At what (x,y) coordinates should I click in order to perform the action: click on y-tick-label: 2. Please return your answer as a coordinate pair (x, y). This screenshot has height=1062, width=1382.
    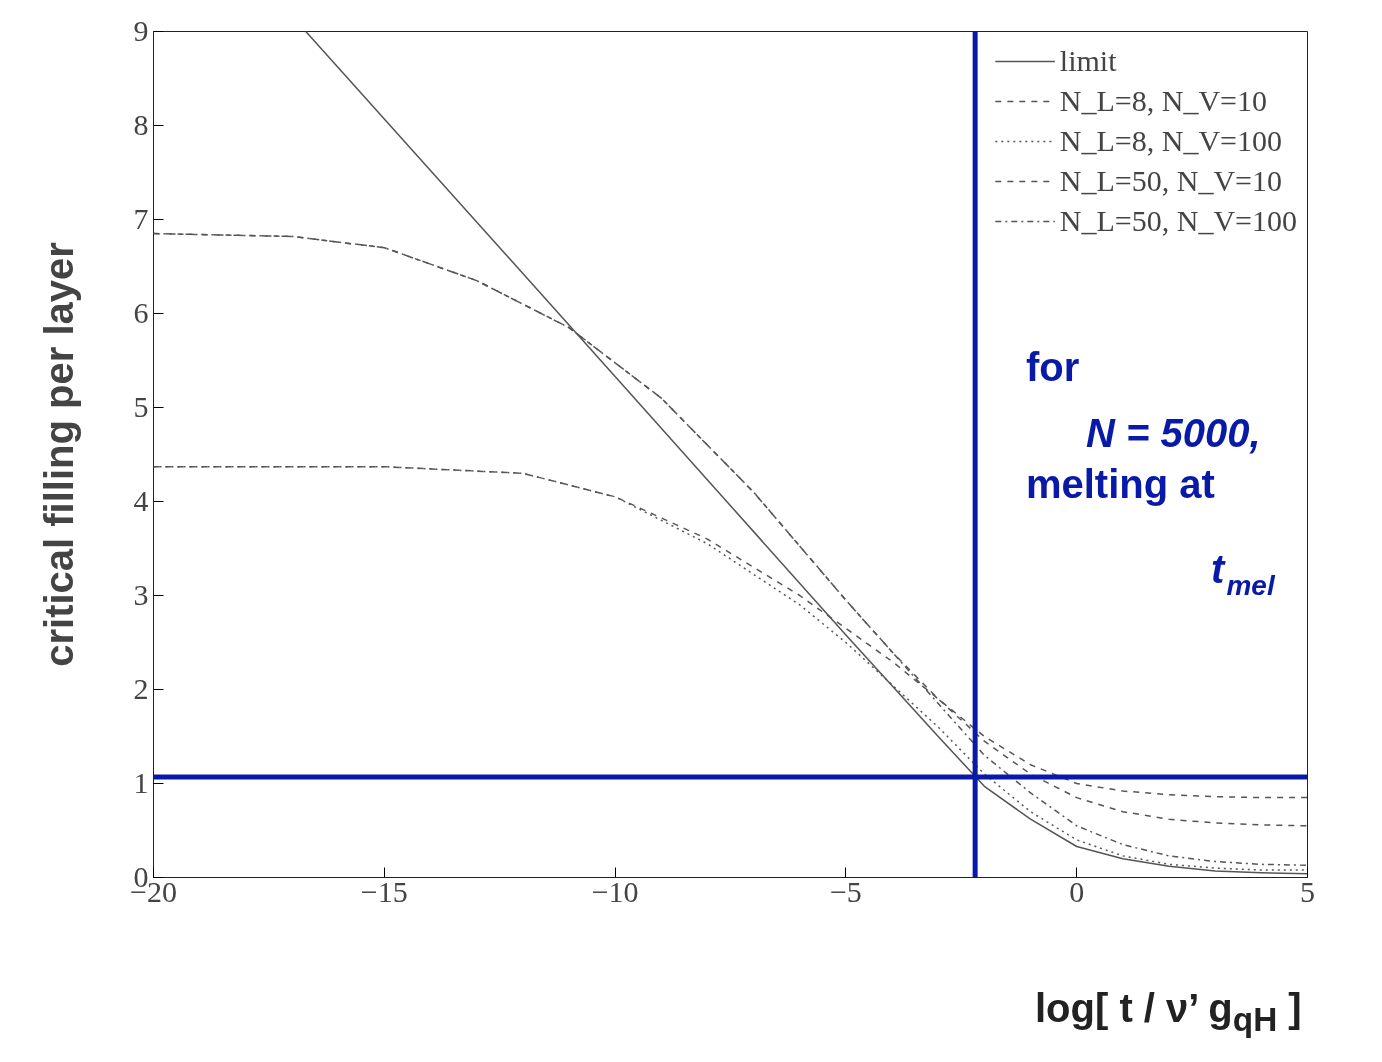
    Looking at the image, I should click on (141, 688).